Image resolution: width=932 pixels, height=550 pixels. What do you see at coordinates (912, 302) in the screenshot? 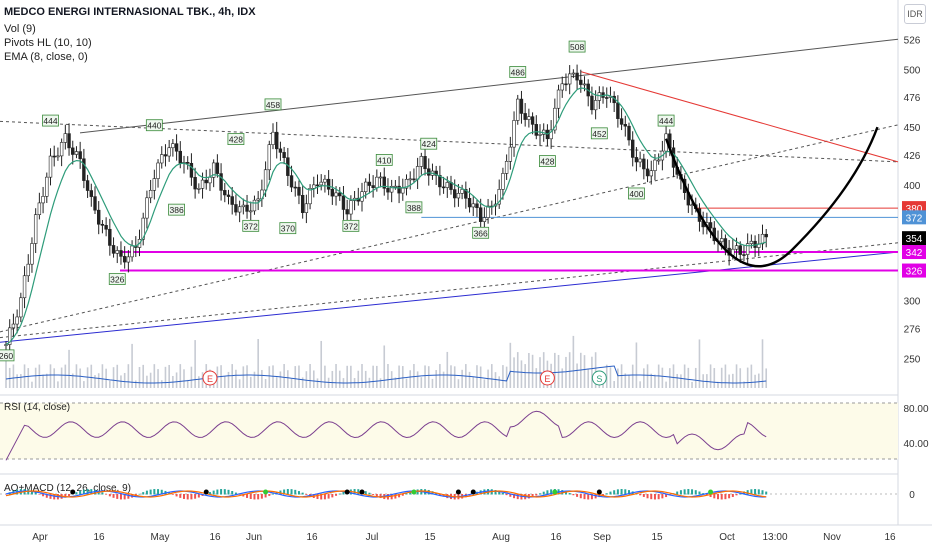
I see `price-tick-label: 300` at bounding box center [912, 302].